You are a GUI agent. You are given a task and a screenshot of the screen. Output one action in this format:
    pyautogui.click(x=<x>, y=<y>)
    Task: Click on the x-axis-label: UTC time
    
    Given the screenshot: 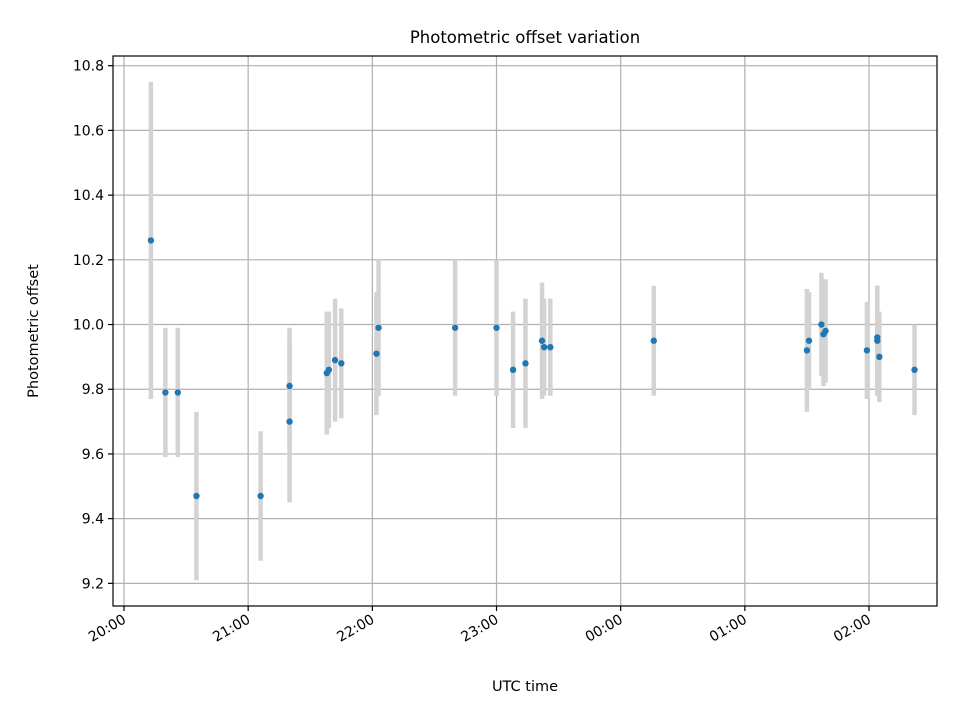 What is the action you would take?
    pyautogui.click(x=525, y=687)
    